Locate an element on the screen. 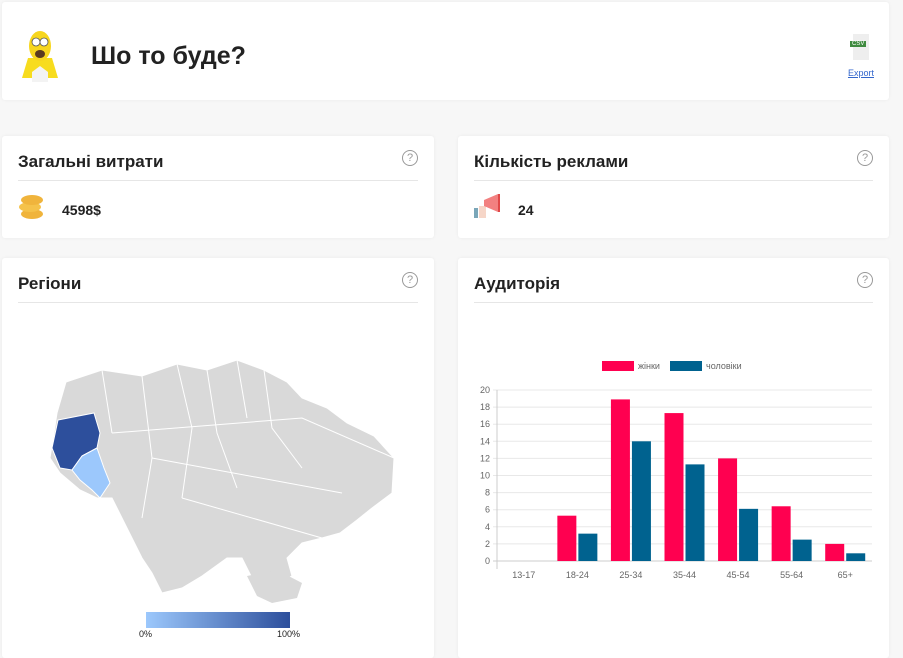 This screenshot has height=658, width=903. export-button: CSV Export is located at coordinates (861, 56).